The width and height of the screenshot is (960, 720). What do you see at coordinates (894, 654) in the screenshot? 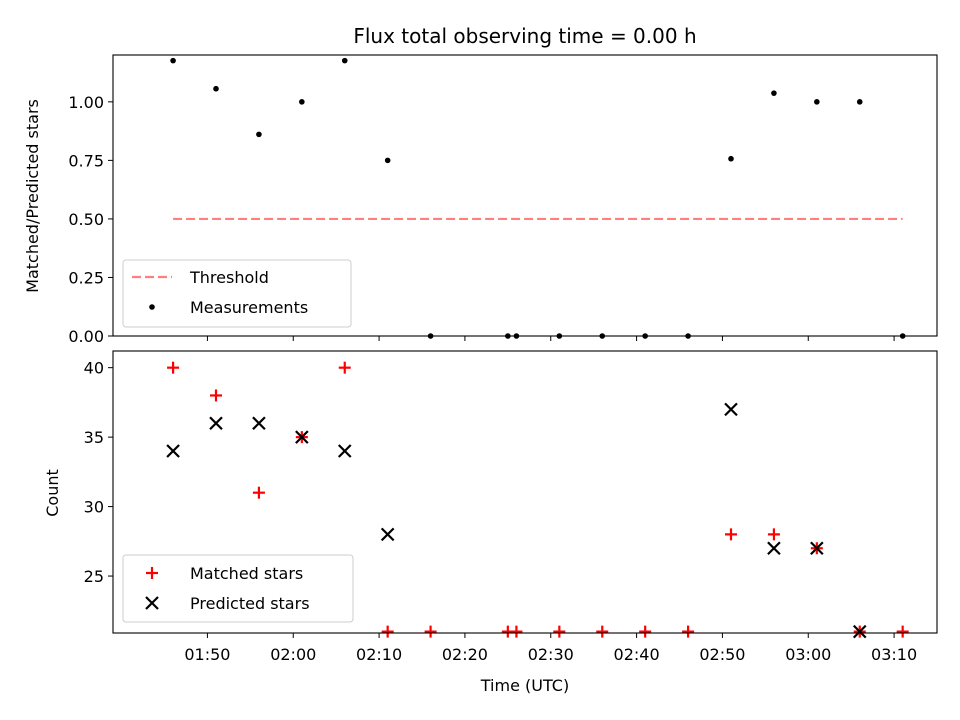
I see `x-tick-label: 03:10` at bounding box center [894, 654].